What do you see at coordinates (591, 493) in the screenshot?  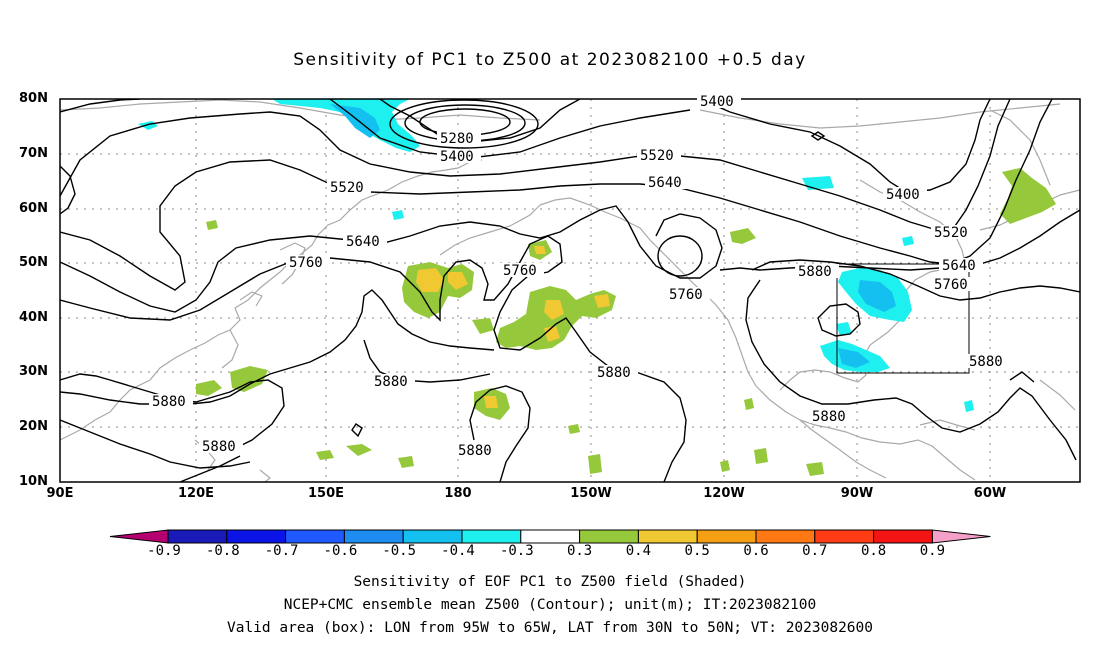 I see `lon-label-150w: 150W` at bounding box center [591, 493].